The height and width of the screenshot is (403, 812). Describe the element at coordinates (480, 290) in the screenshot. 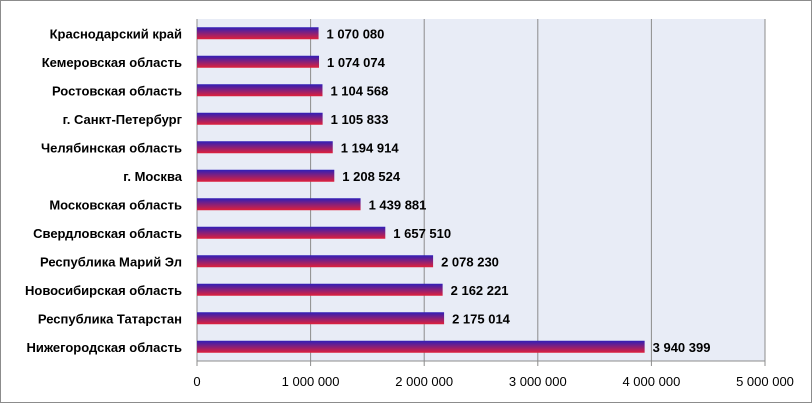

I see `data-label: 2 162 221` at that location.